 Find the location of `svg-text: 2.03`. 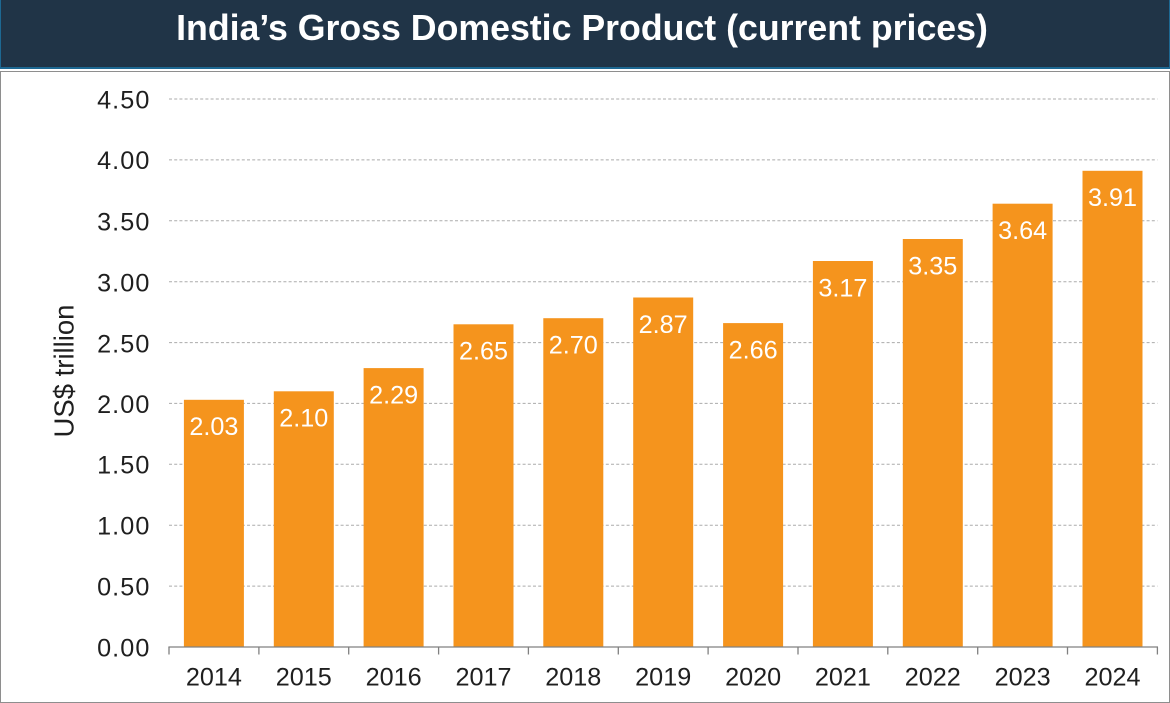

svg-text: 2.03 is located at coordinates (213, 427).